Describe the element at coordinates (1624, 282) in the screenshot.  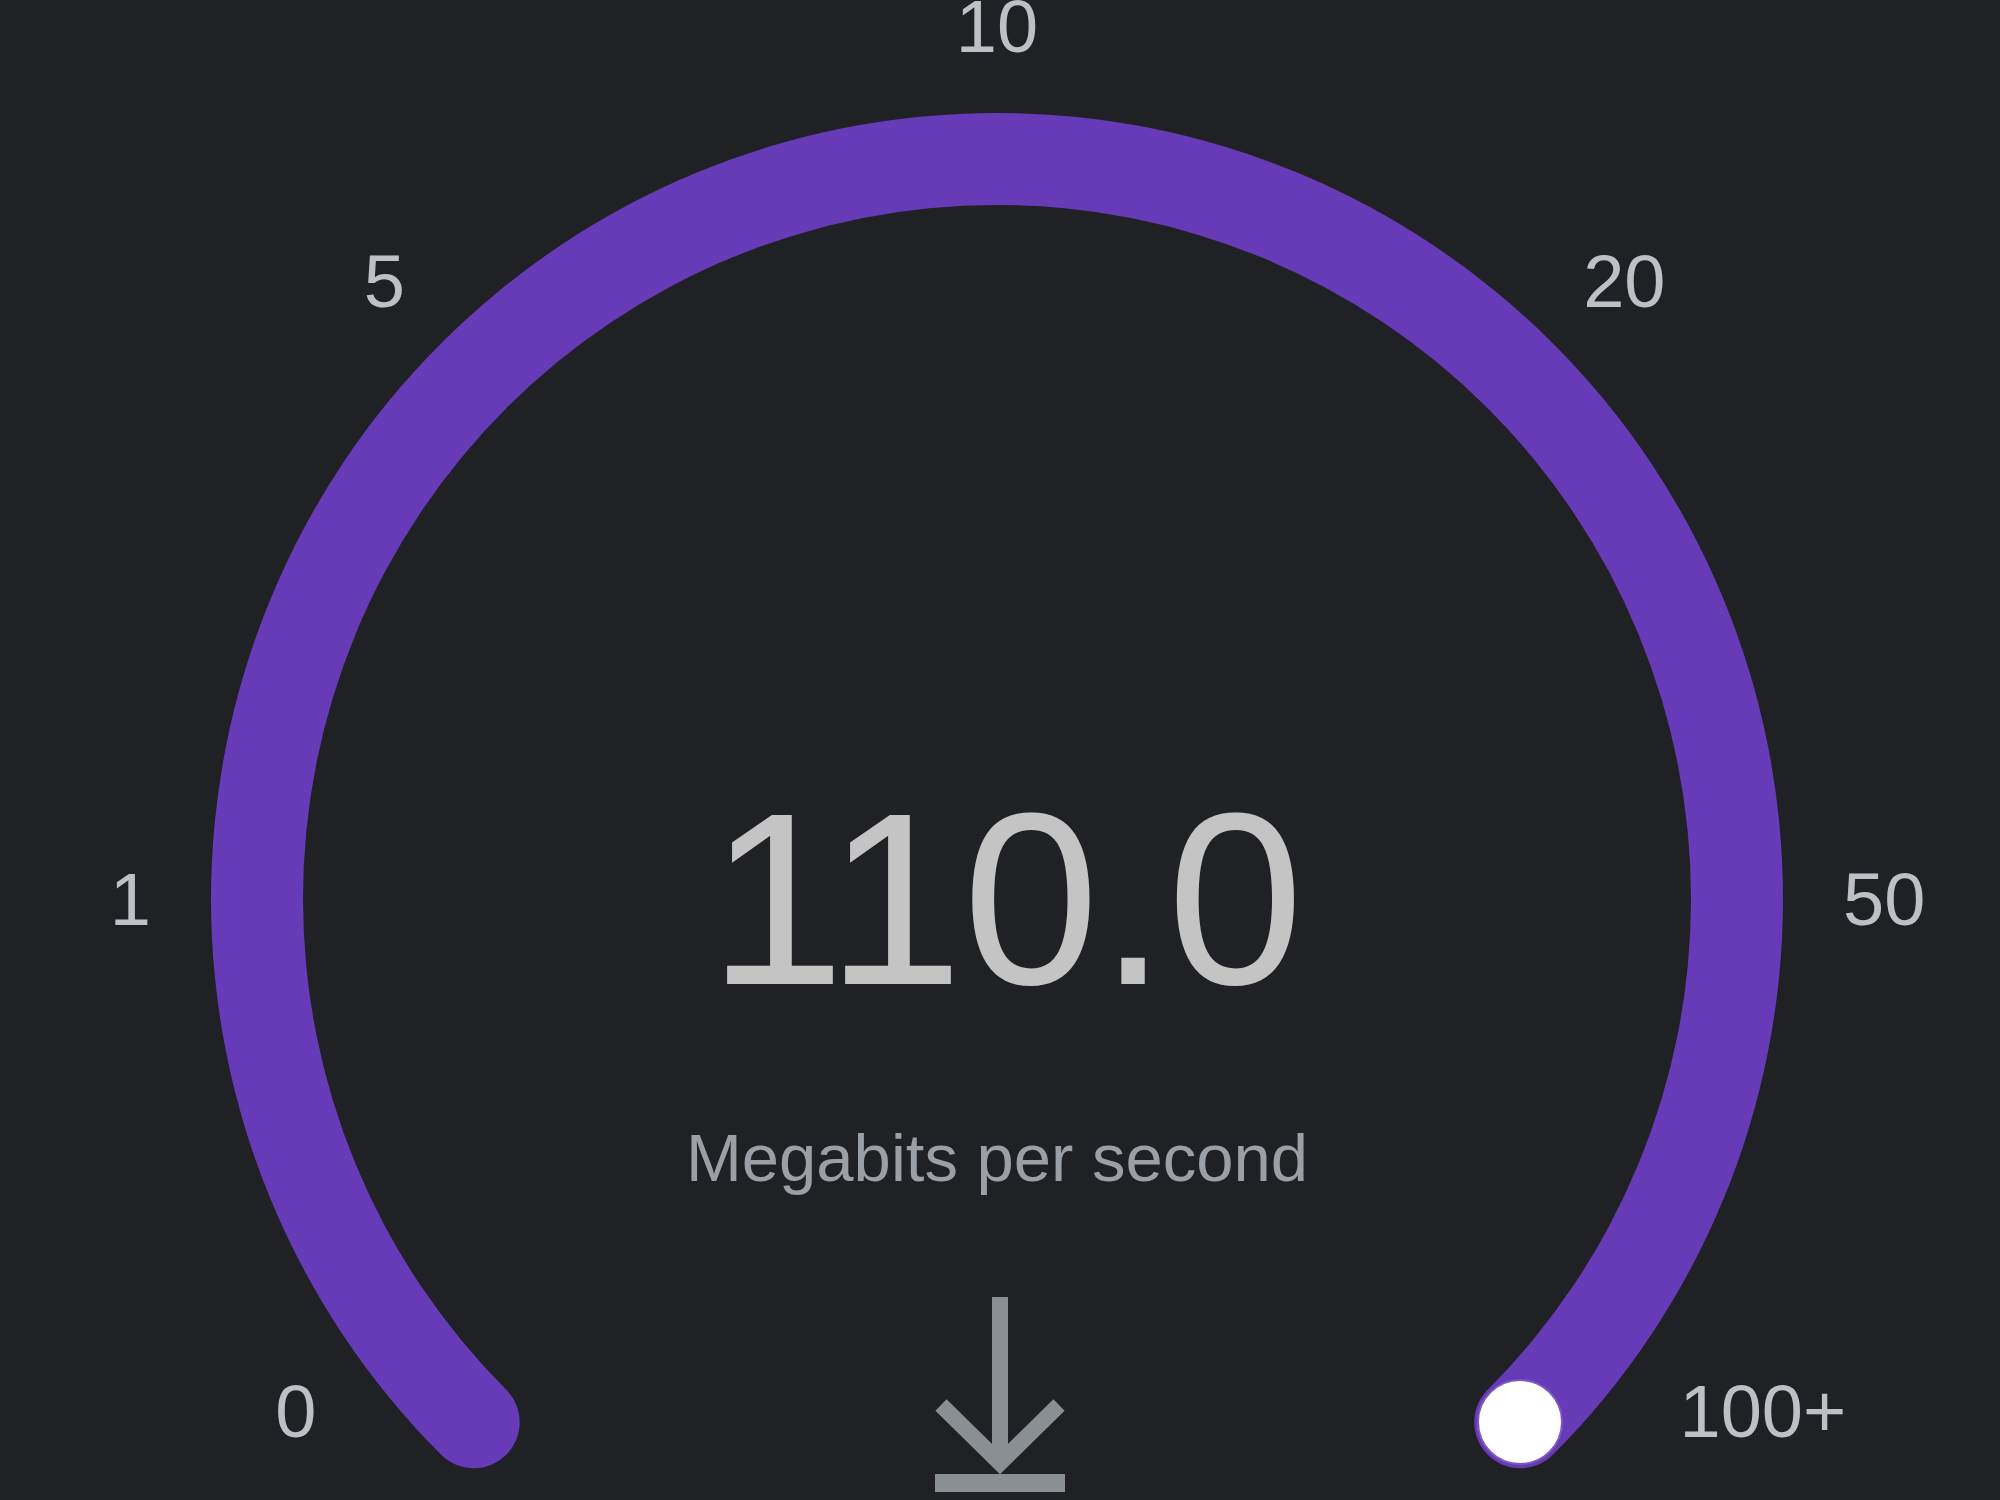
I see `text: 20` at that location.